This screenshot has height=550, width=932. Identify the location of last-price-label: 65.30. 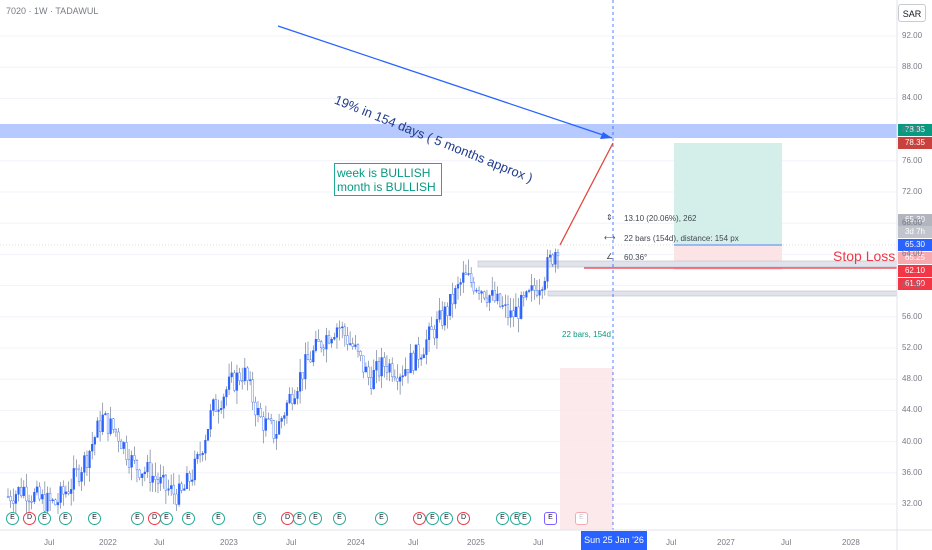
(915, 220).